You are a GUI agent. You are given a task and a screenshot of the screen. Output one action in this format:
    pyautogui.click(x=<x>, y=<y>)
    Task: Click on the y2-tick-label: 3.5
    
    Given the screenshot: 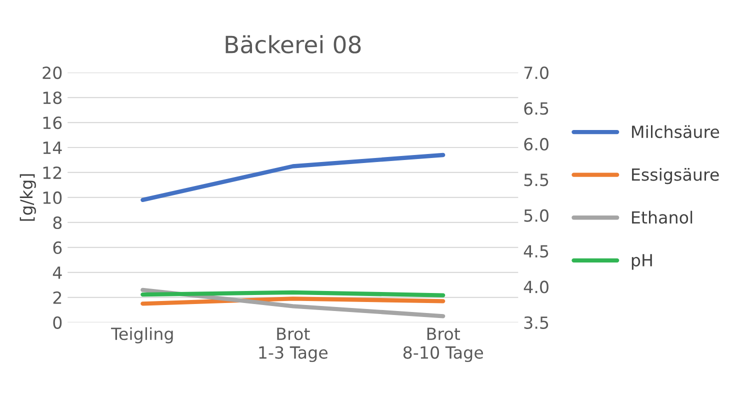 What is the action you would take?
    pyautogui.click(x=536, y=322)
    